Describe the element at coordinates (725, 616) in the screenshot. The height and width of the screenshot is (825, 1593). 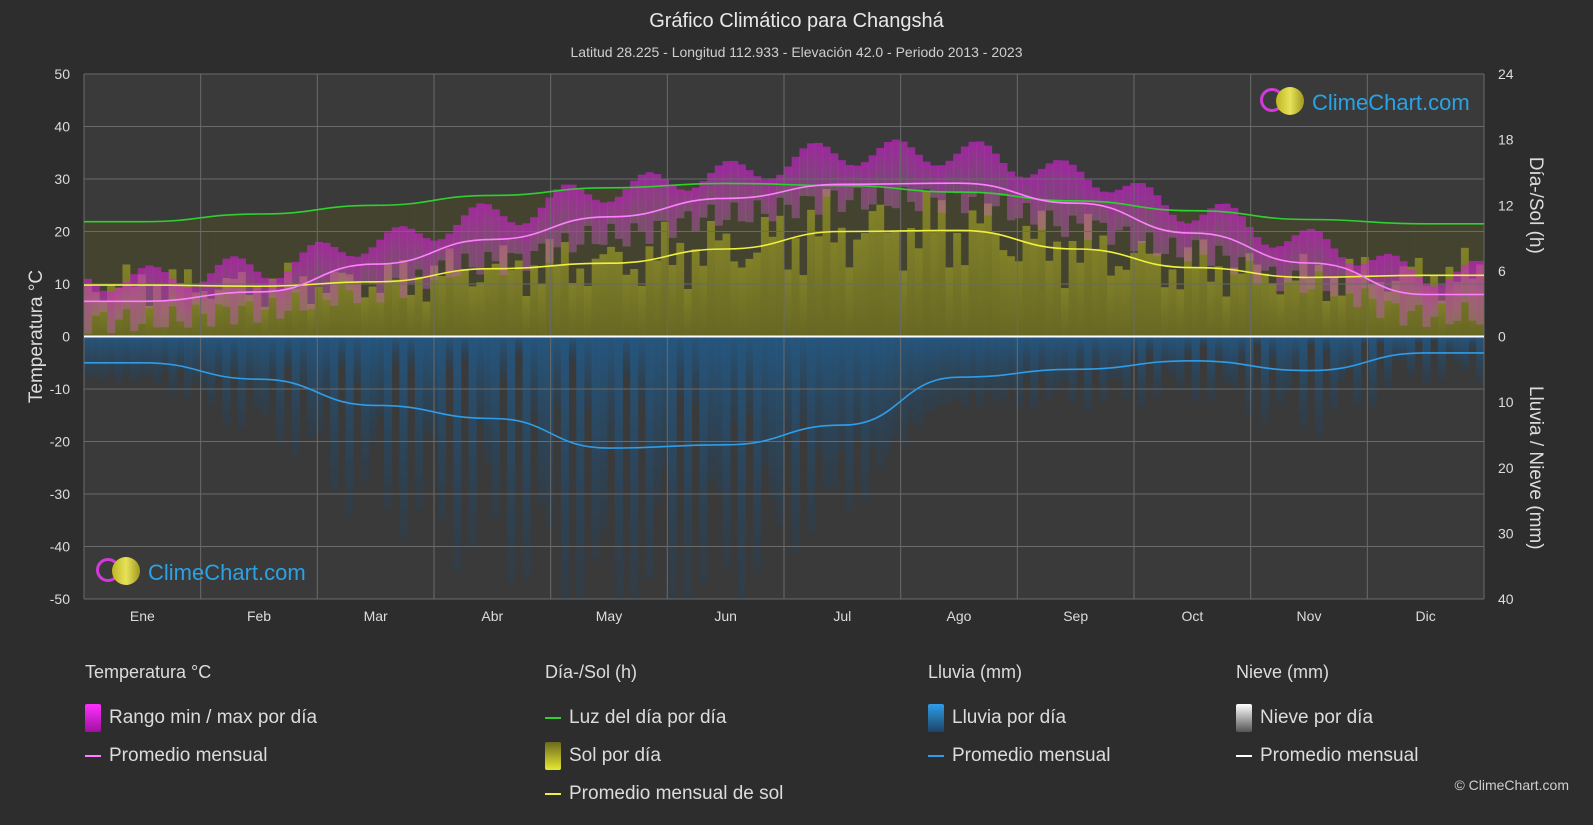
I see `x-tick-label: Jun` at that location.